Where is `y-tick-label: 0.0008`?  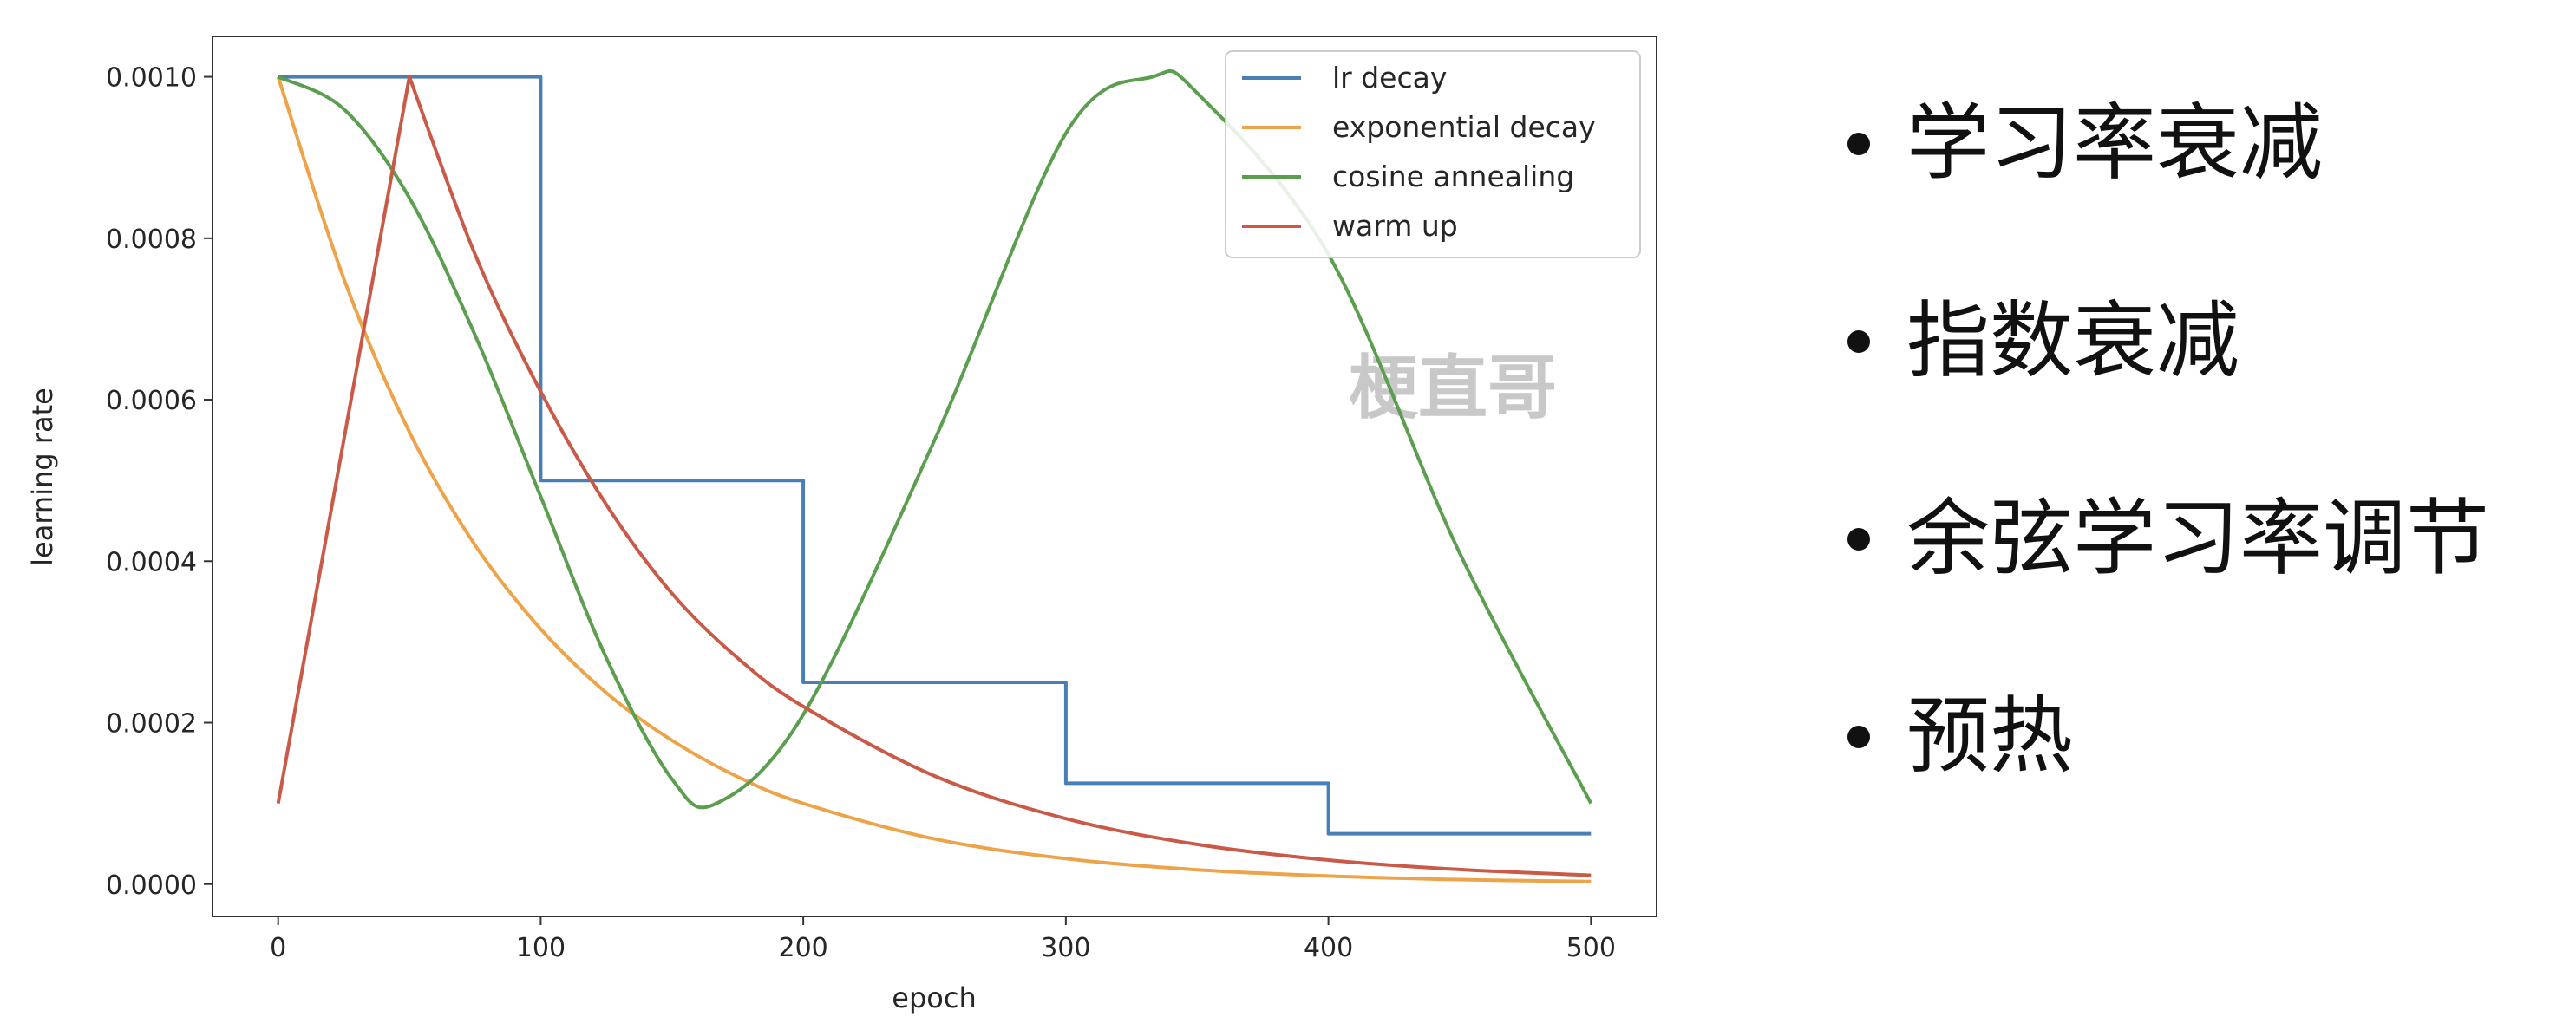 y-tick-label: 0.0008 is located at coordinates (151, 240).